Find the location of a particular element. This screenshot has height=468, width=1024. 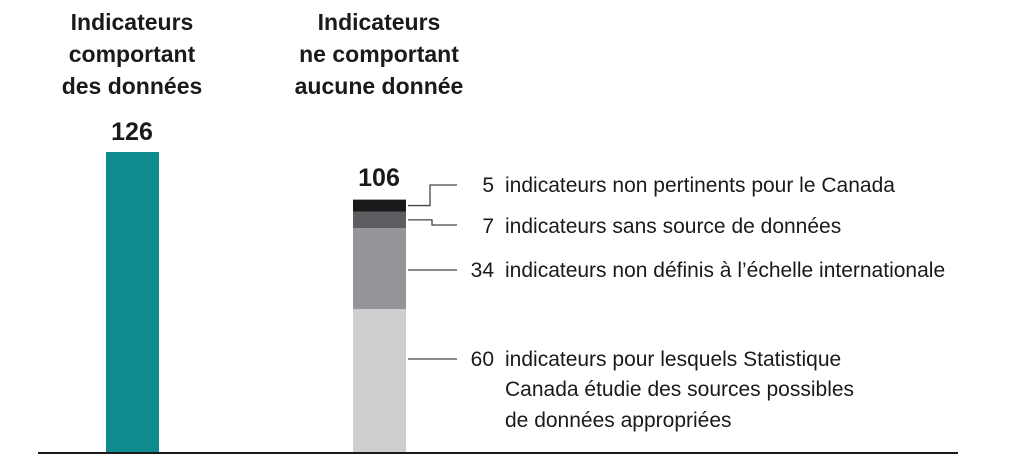

bar1-header-line2: comportant is located at coordinates (132, 54).